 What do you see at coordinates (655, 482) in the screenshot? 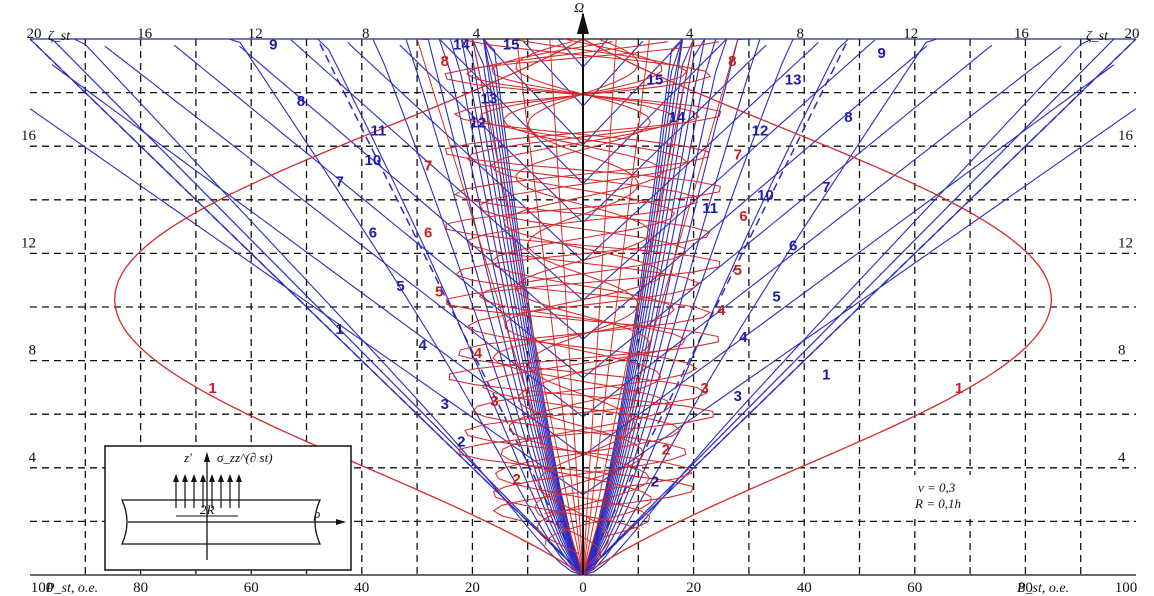
I see `blue-curve-label: 2` at bounding box center [655, 482].